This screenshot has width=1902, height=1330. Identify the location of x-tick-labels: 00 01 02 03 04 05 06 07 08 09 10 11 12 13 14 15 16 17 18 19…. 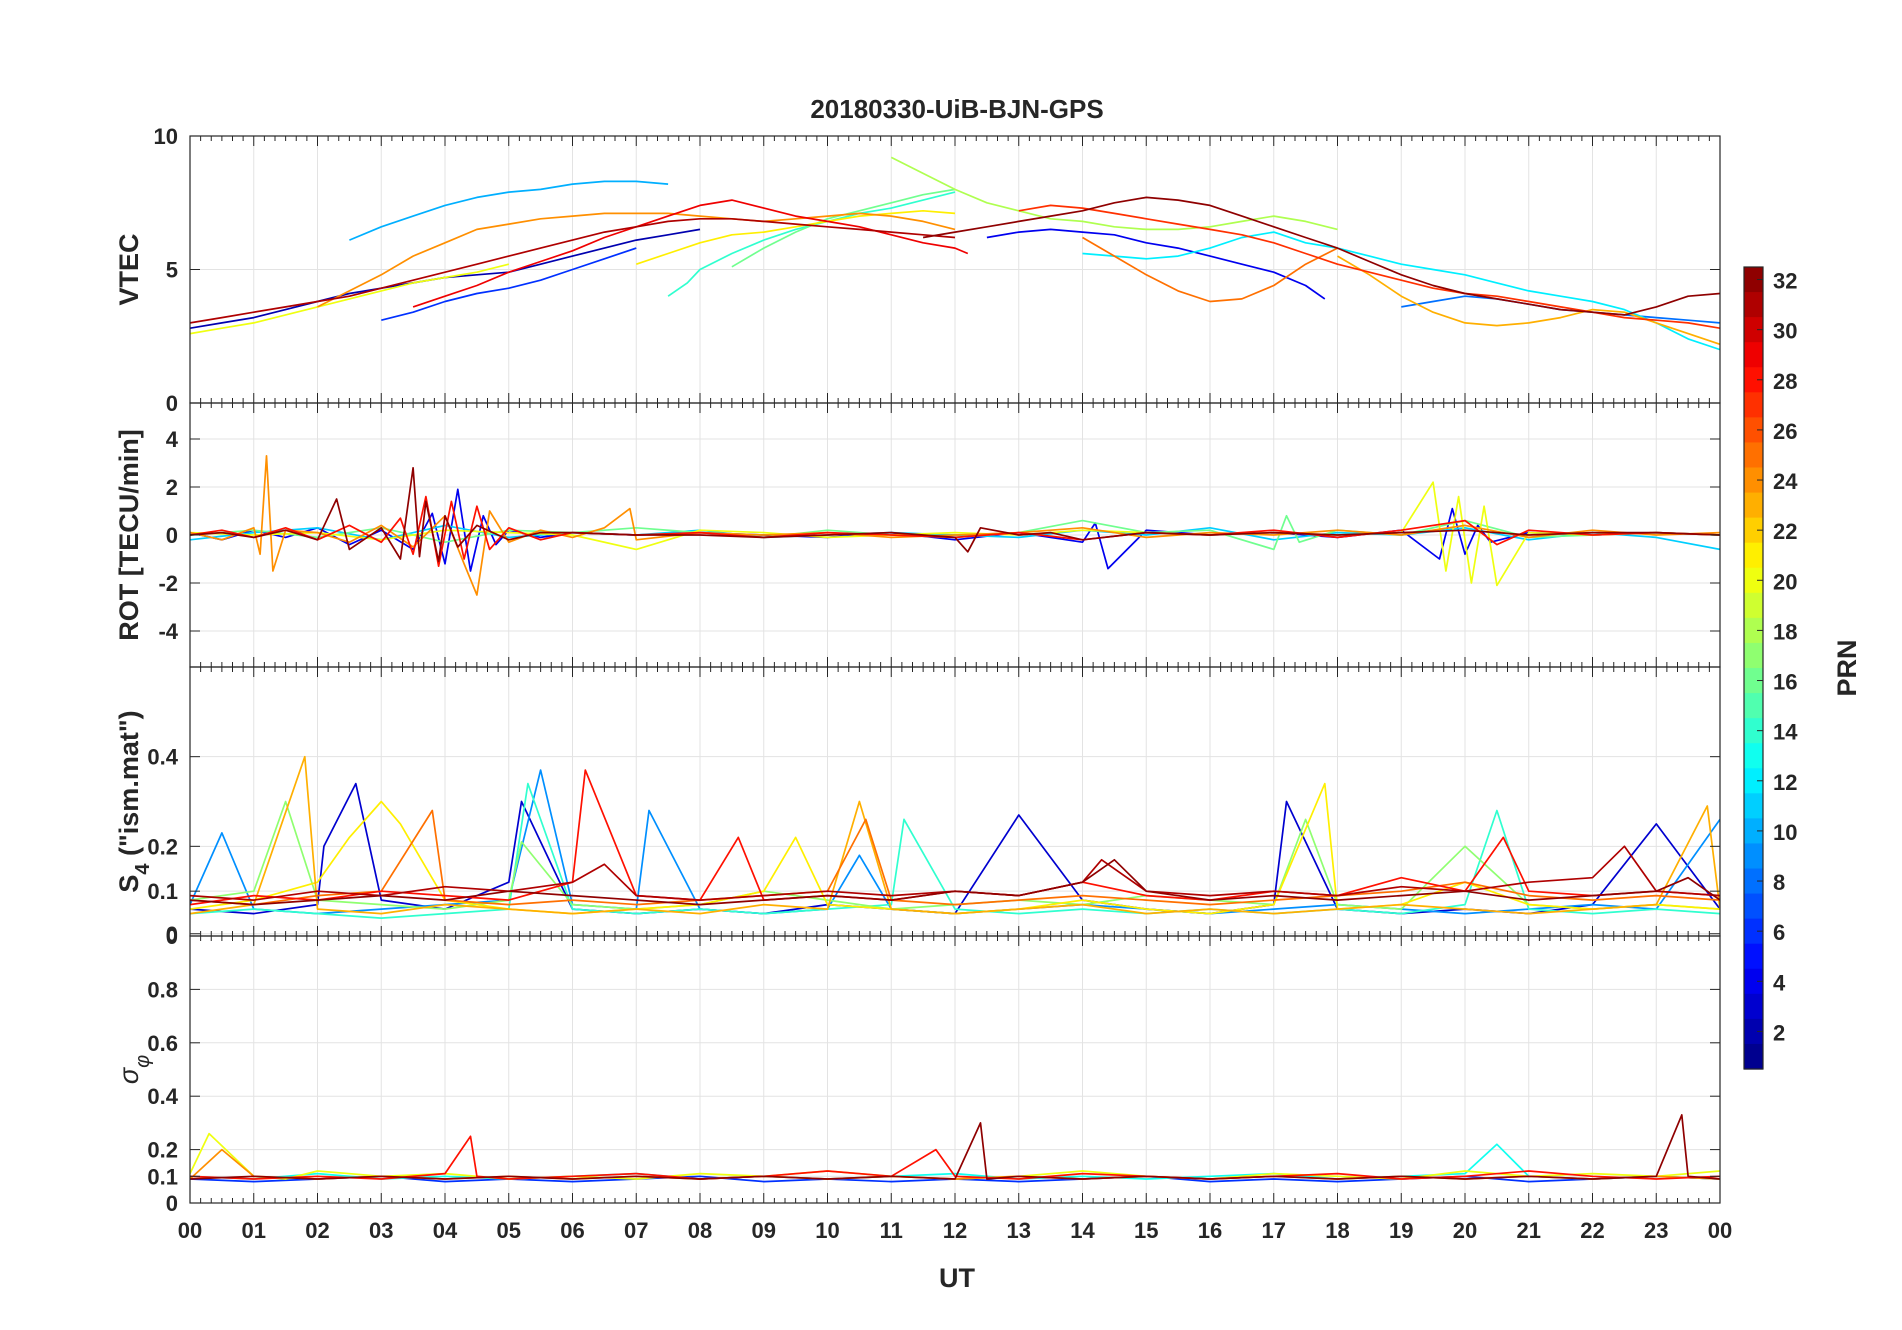
(955, 1230).